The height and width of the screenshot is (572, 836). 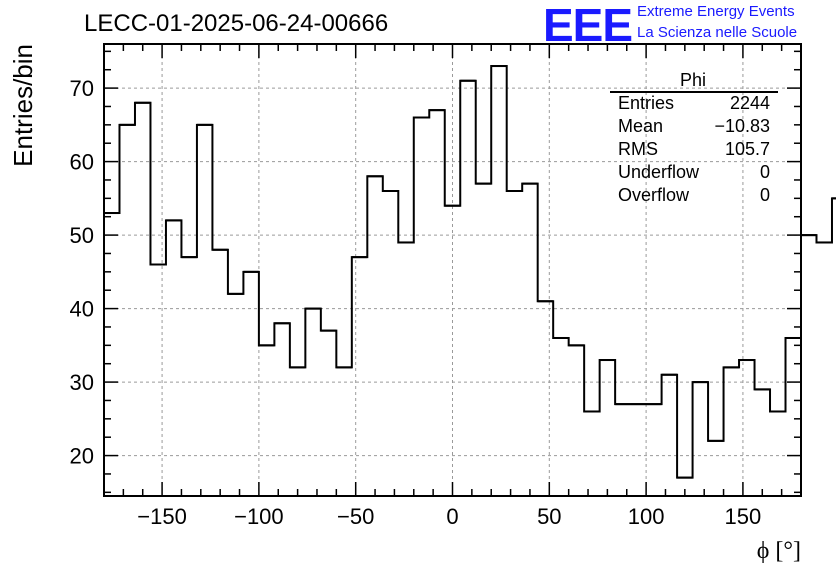 What do you see at coordinates (749, 103) in the screenshot?
I see `stats-row-value: 2244` at bounding box center [749, 103].